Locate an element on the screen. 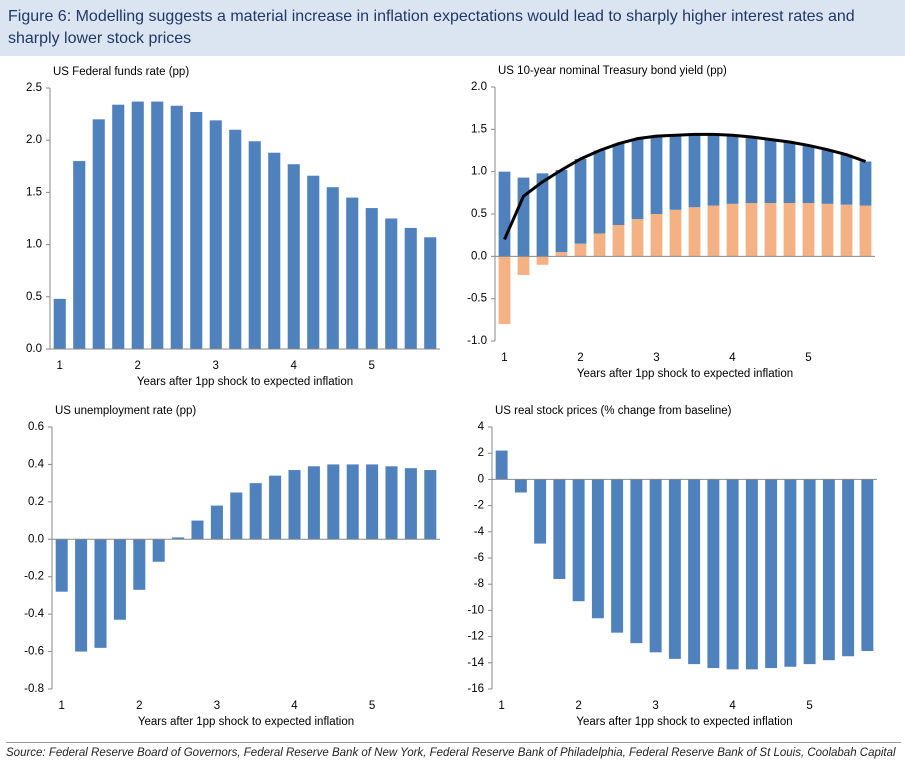 This screenshot has height=779, width=905. y-tick-label: 4 is located at coordinates (481, 427).